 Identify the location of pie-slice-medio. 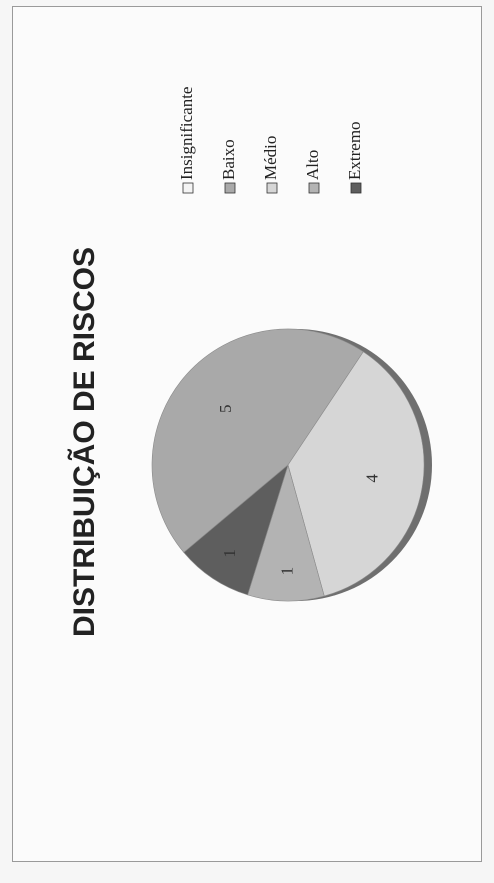
(356, 474).